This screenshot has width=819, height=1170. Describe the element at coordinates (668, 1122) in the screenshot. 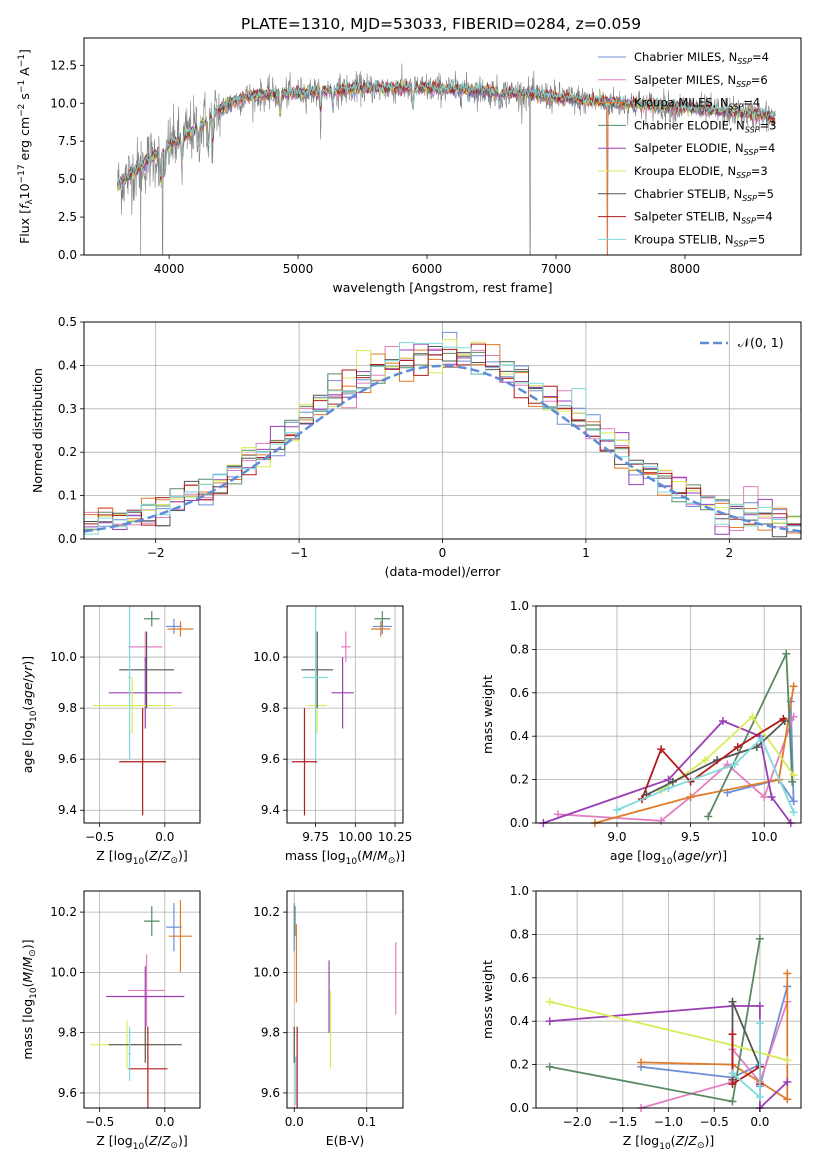

I see `x-tick-label: −1.0` at that location.